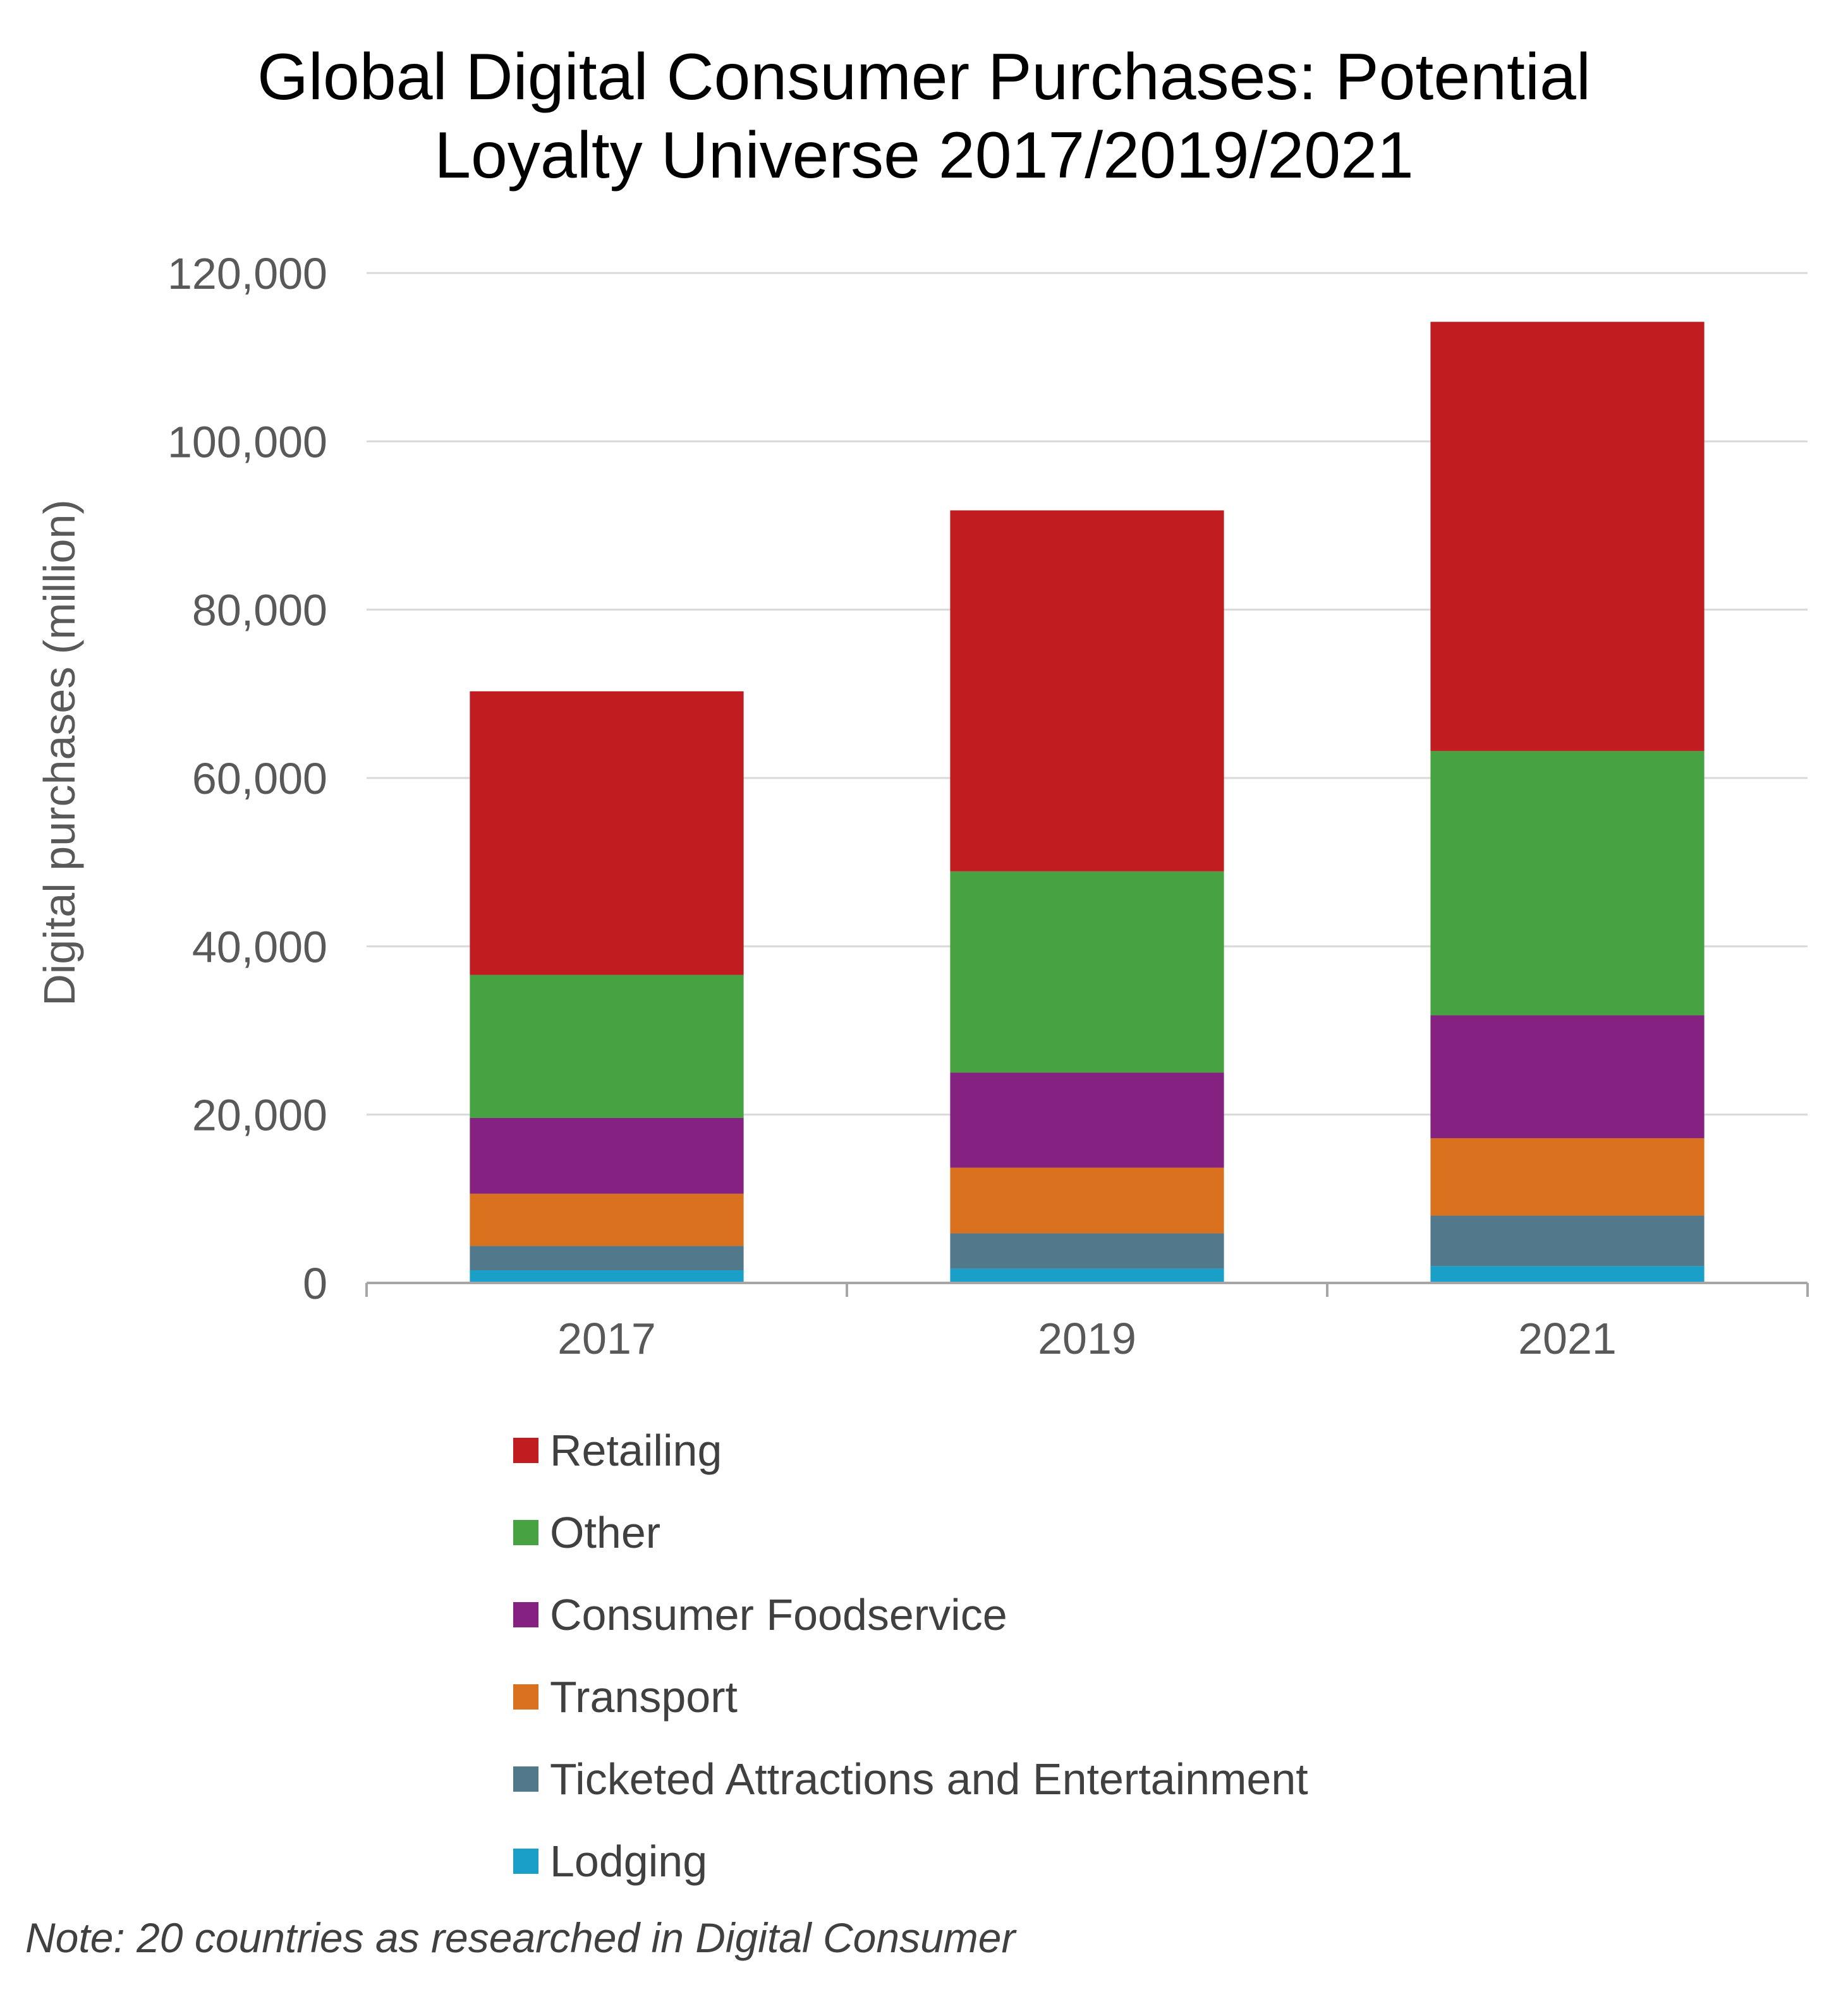 This screenshot has width=1848, height=2011. What do you see at coordinates (910, 1533) in the screenshot?
I see `legend-item: Other` at bounding box center [910, 1533].